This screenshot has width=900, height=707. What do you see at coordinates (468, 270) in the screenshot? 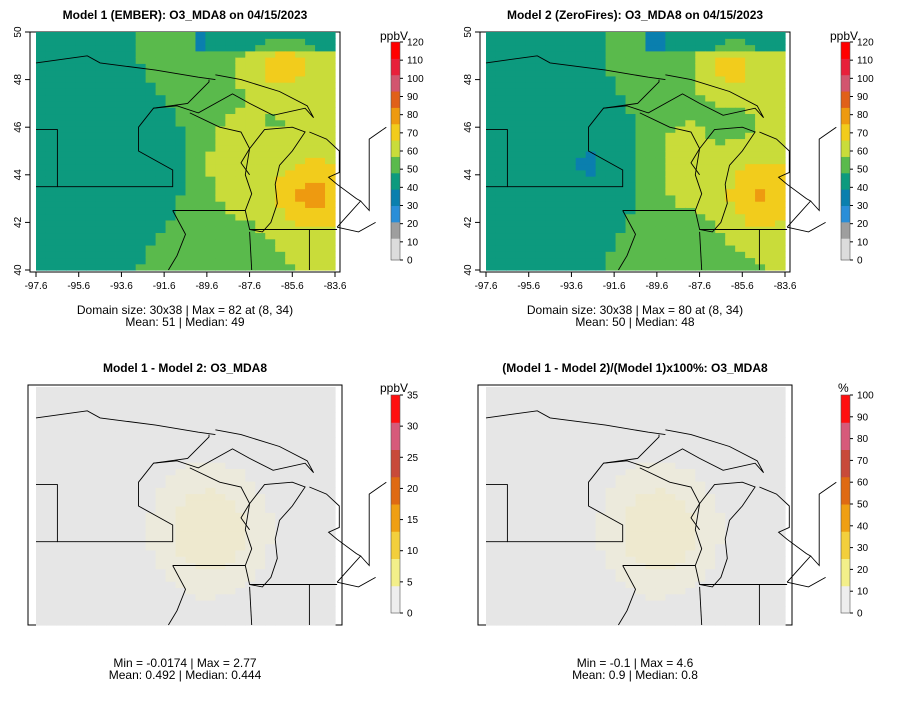
I see `y-tick-label: 40` at bounding box center [468, 270].